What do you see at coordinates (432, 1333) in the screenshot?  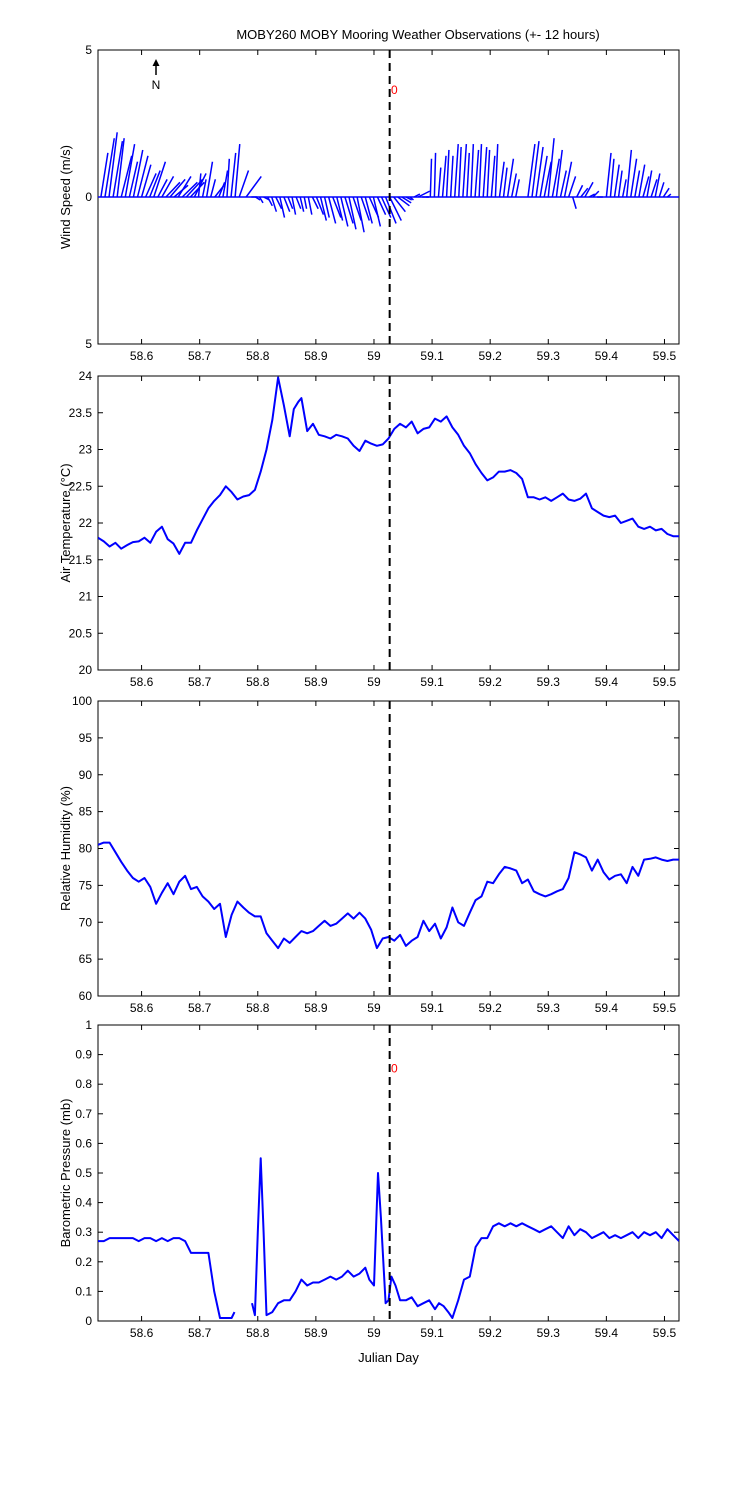 I see `pressure-xtick-label: 59.1` at bounding box center [432, 1333].